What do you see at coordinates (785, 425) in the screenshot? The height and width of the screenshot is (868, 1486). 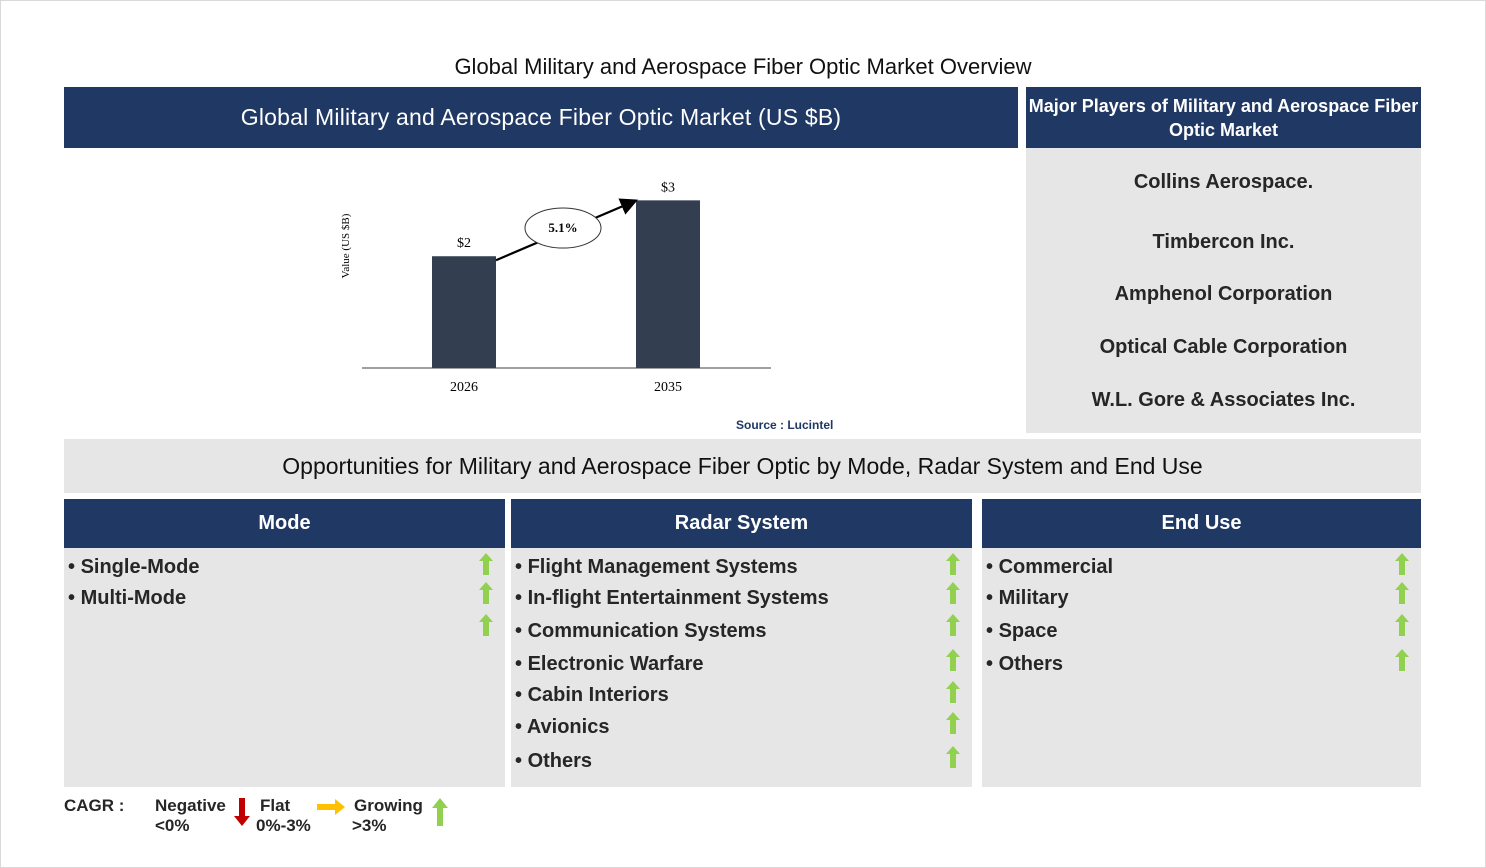 I see `source-note: Source : Lucintel` at bounding box center [785, 425].